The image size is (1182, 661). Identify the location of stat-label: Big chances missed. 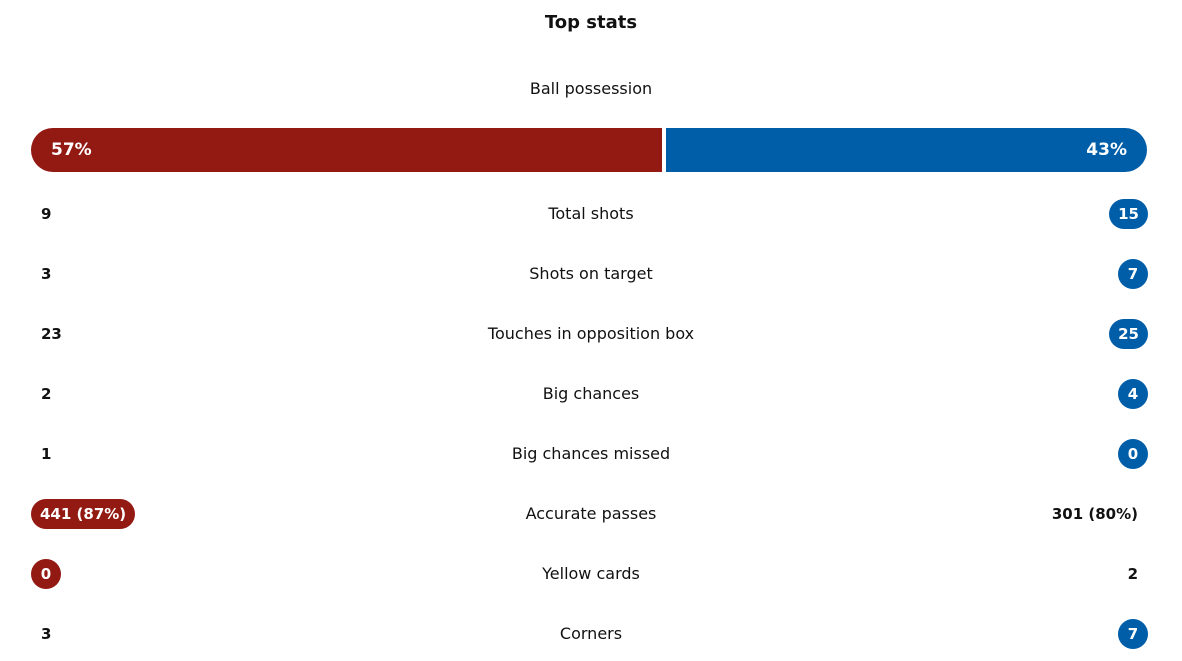
(591, 453).